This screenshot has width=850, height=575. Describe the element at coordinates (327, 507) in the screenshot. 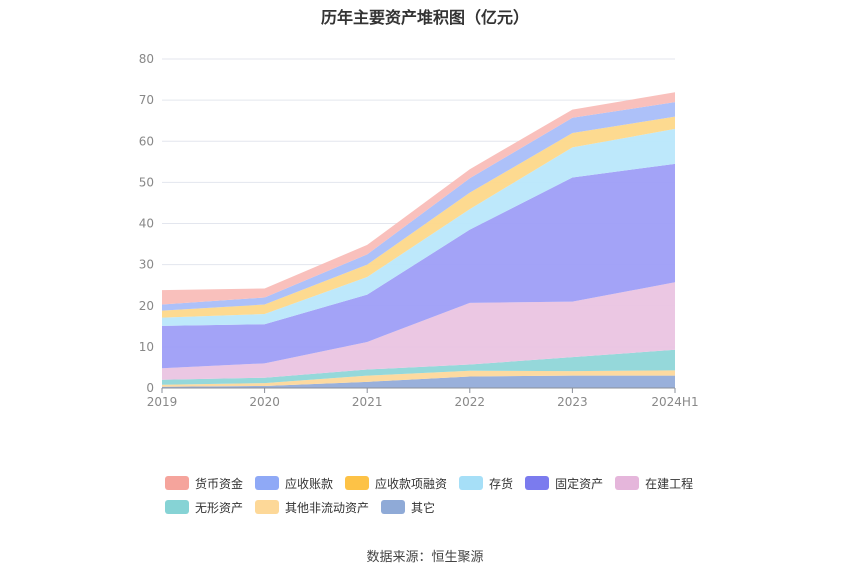

I see `legend-label: 其他非流动资产` at that location.